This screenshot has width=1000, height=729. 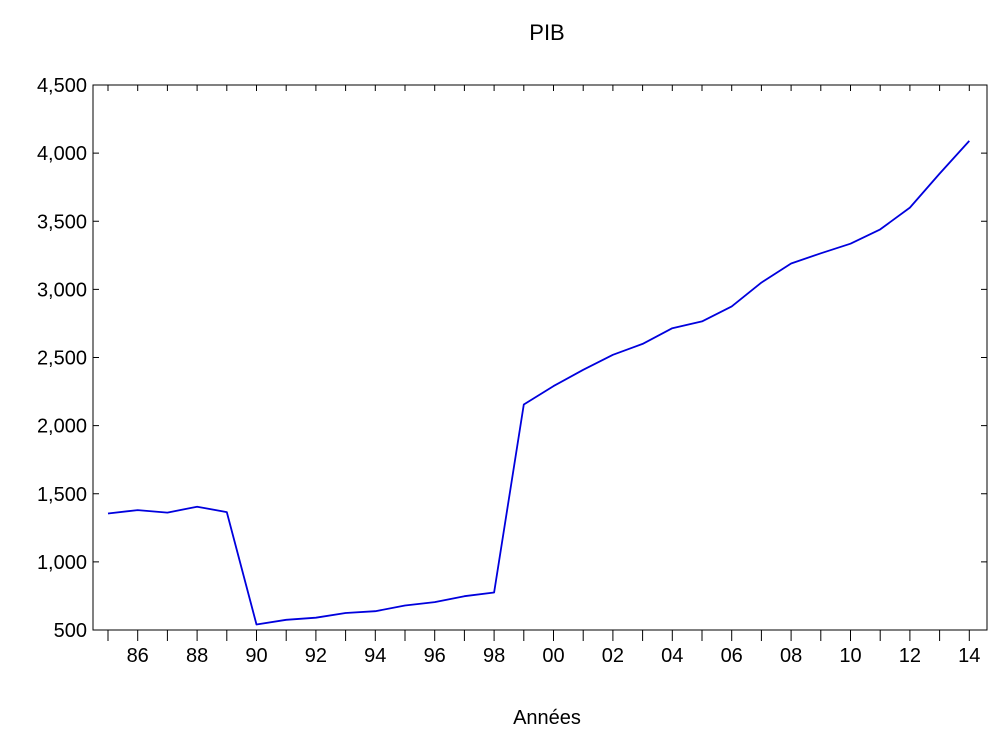 I want to click on x-tick-label: 06, so click(x=732, y=656).